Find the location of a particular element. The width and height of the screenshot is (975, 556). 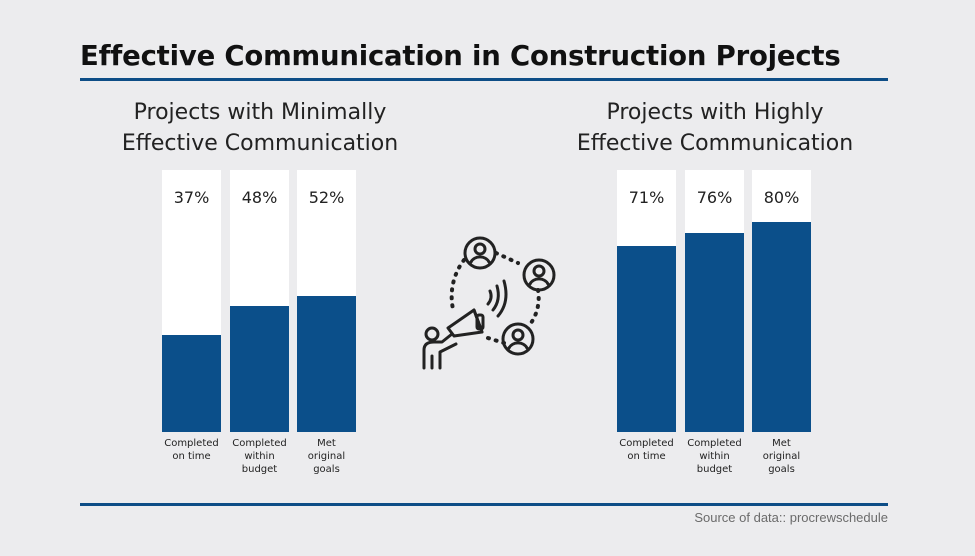

left-bar-track-3: 52% is located at coordinates (326, 301).